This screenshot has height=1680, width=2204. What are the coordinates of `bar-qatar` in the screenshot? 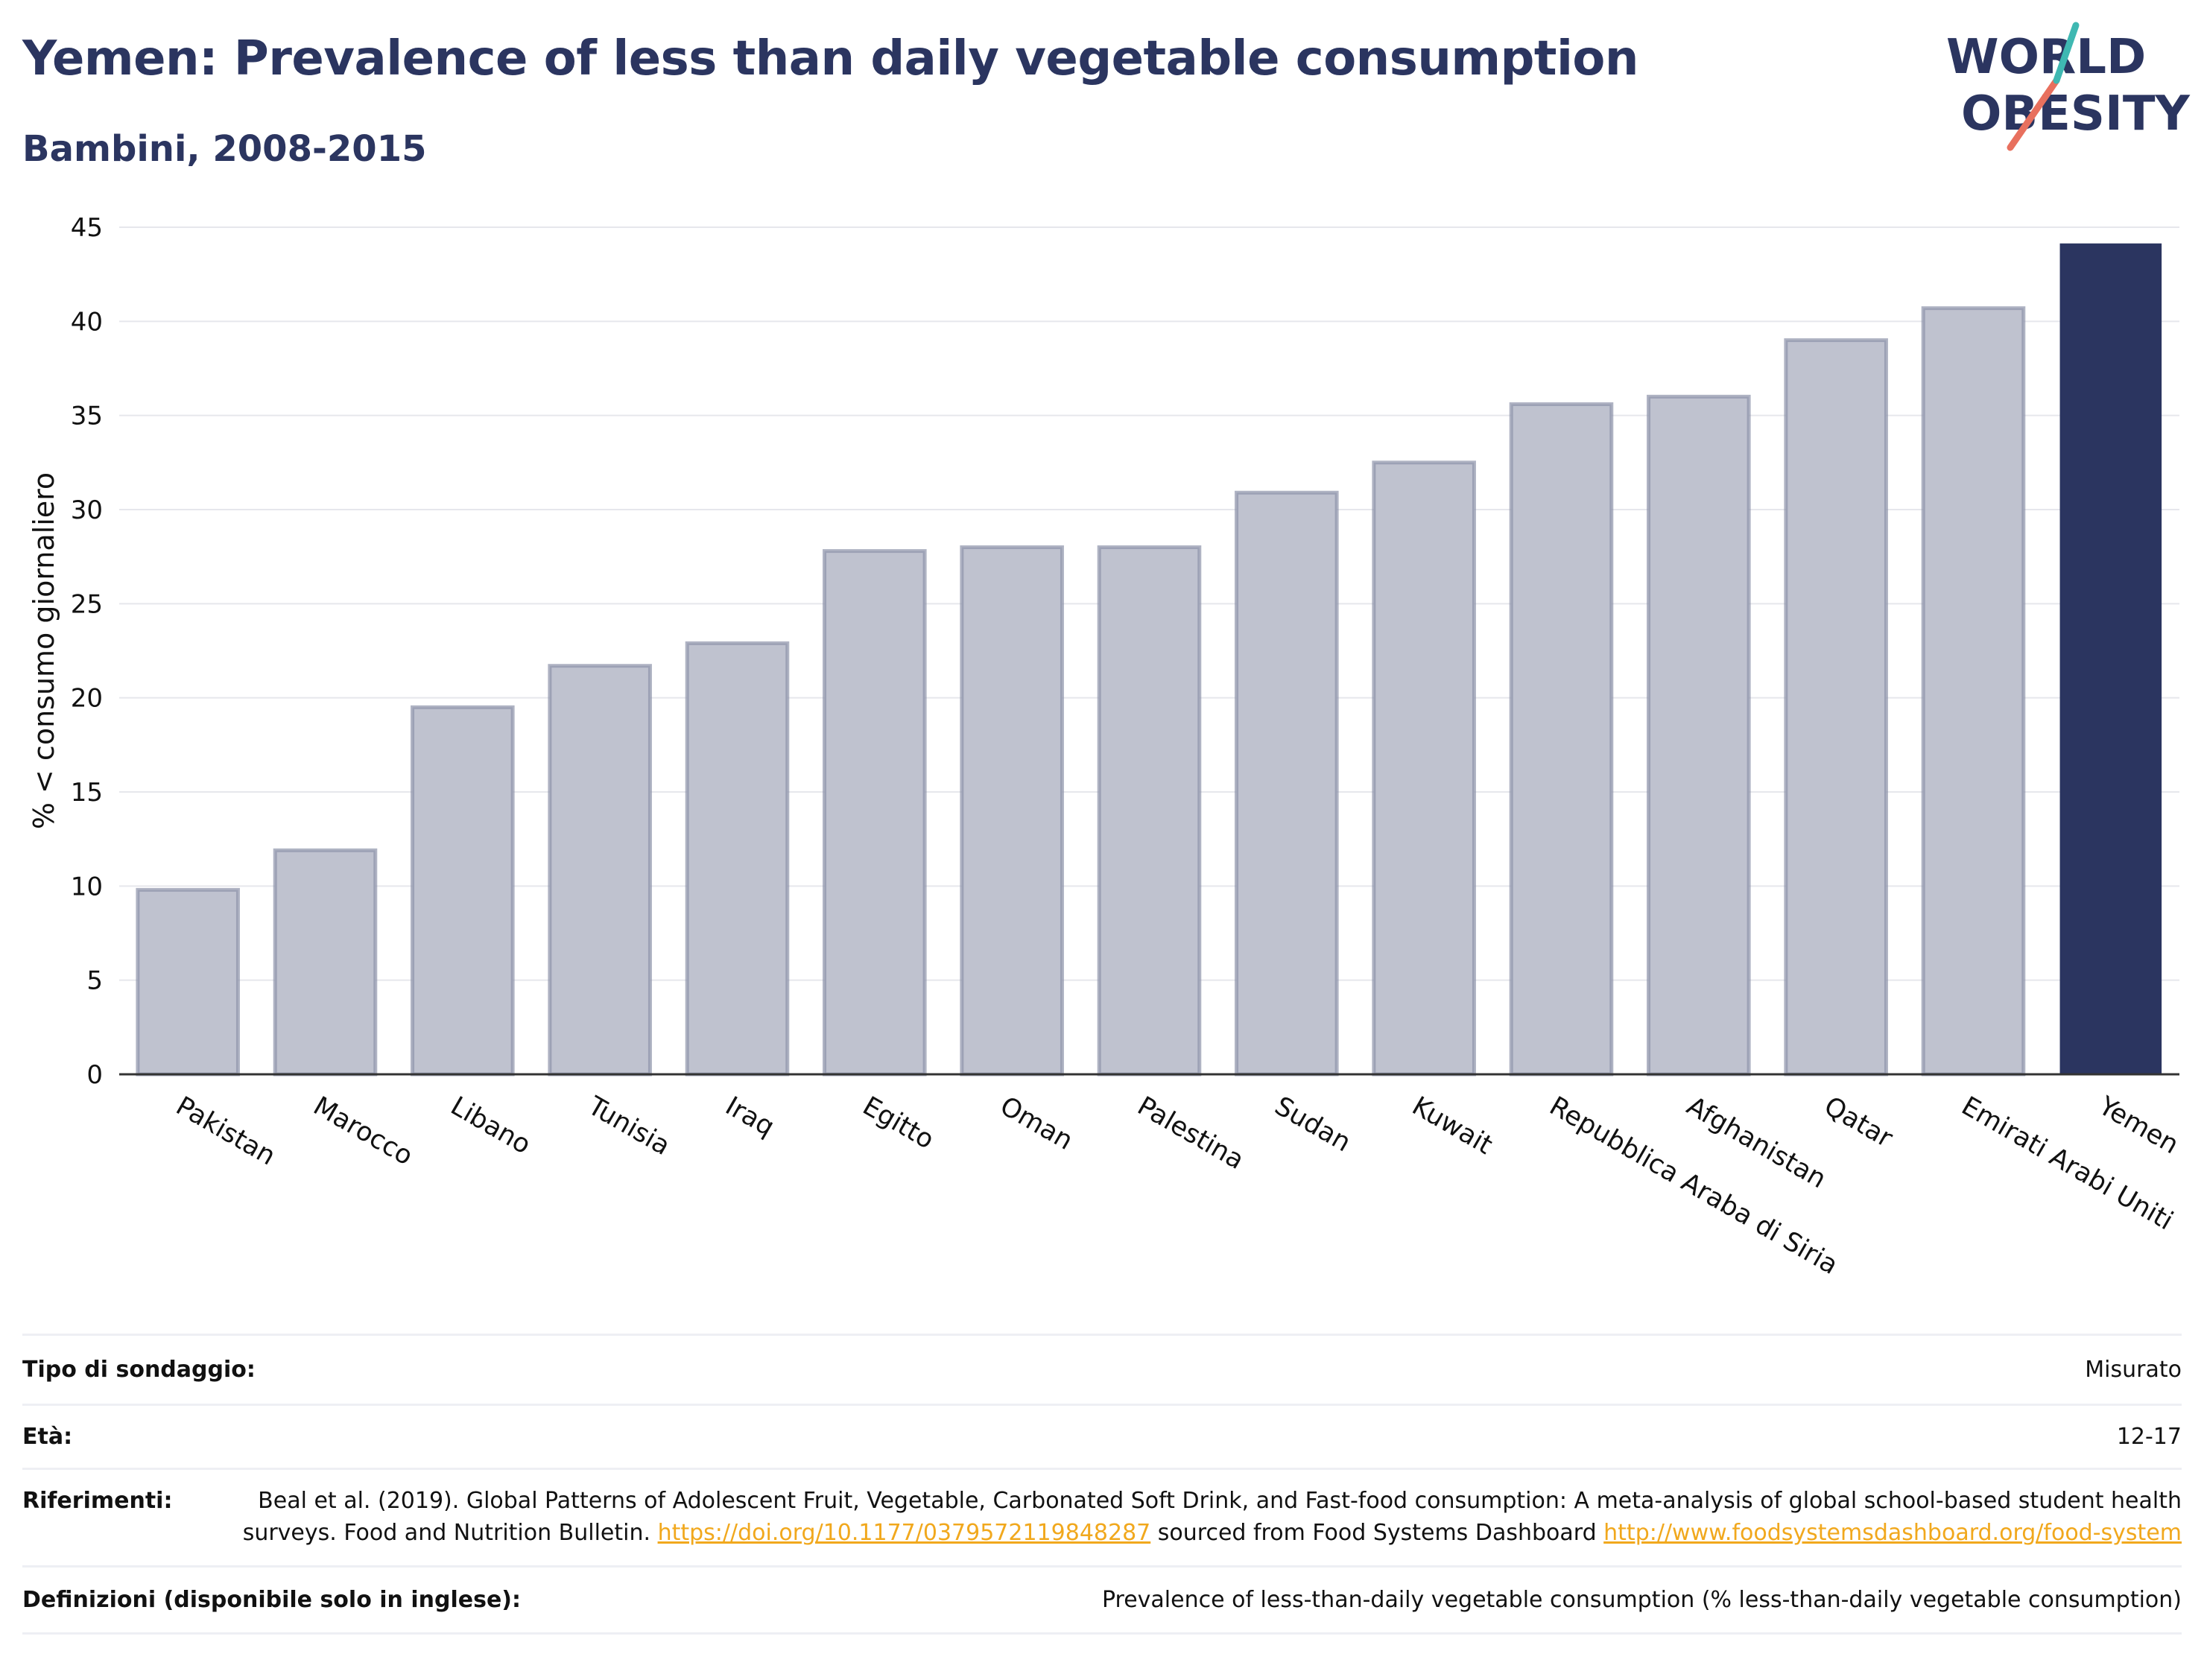 It's located at (1836, 707).